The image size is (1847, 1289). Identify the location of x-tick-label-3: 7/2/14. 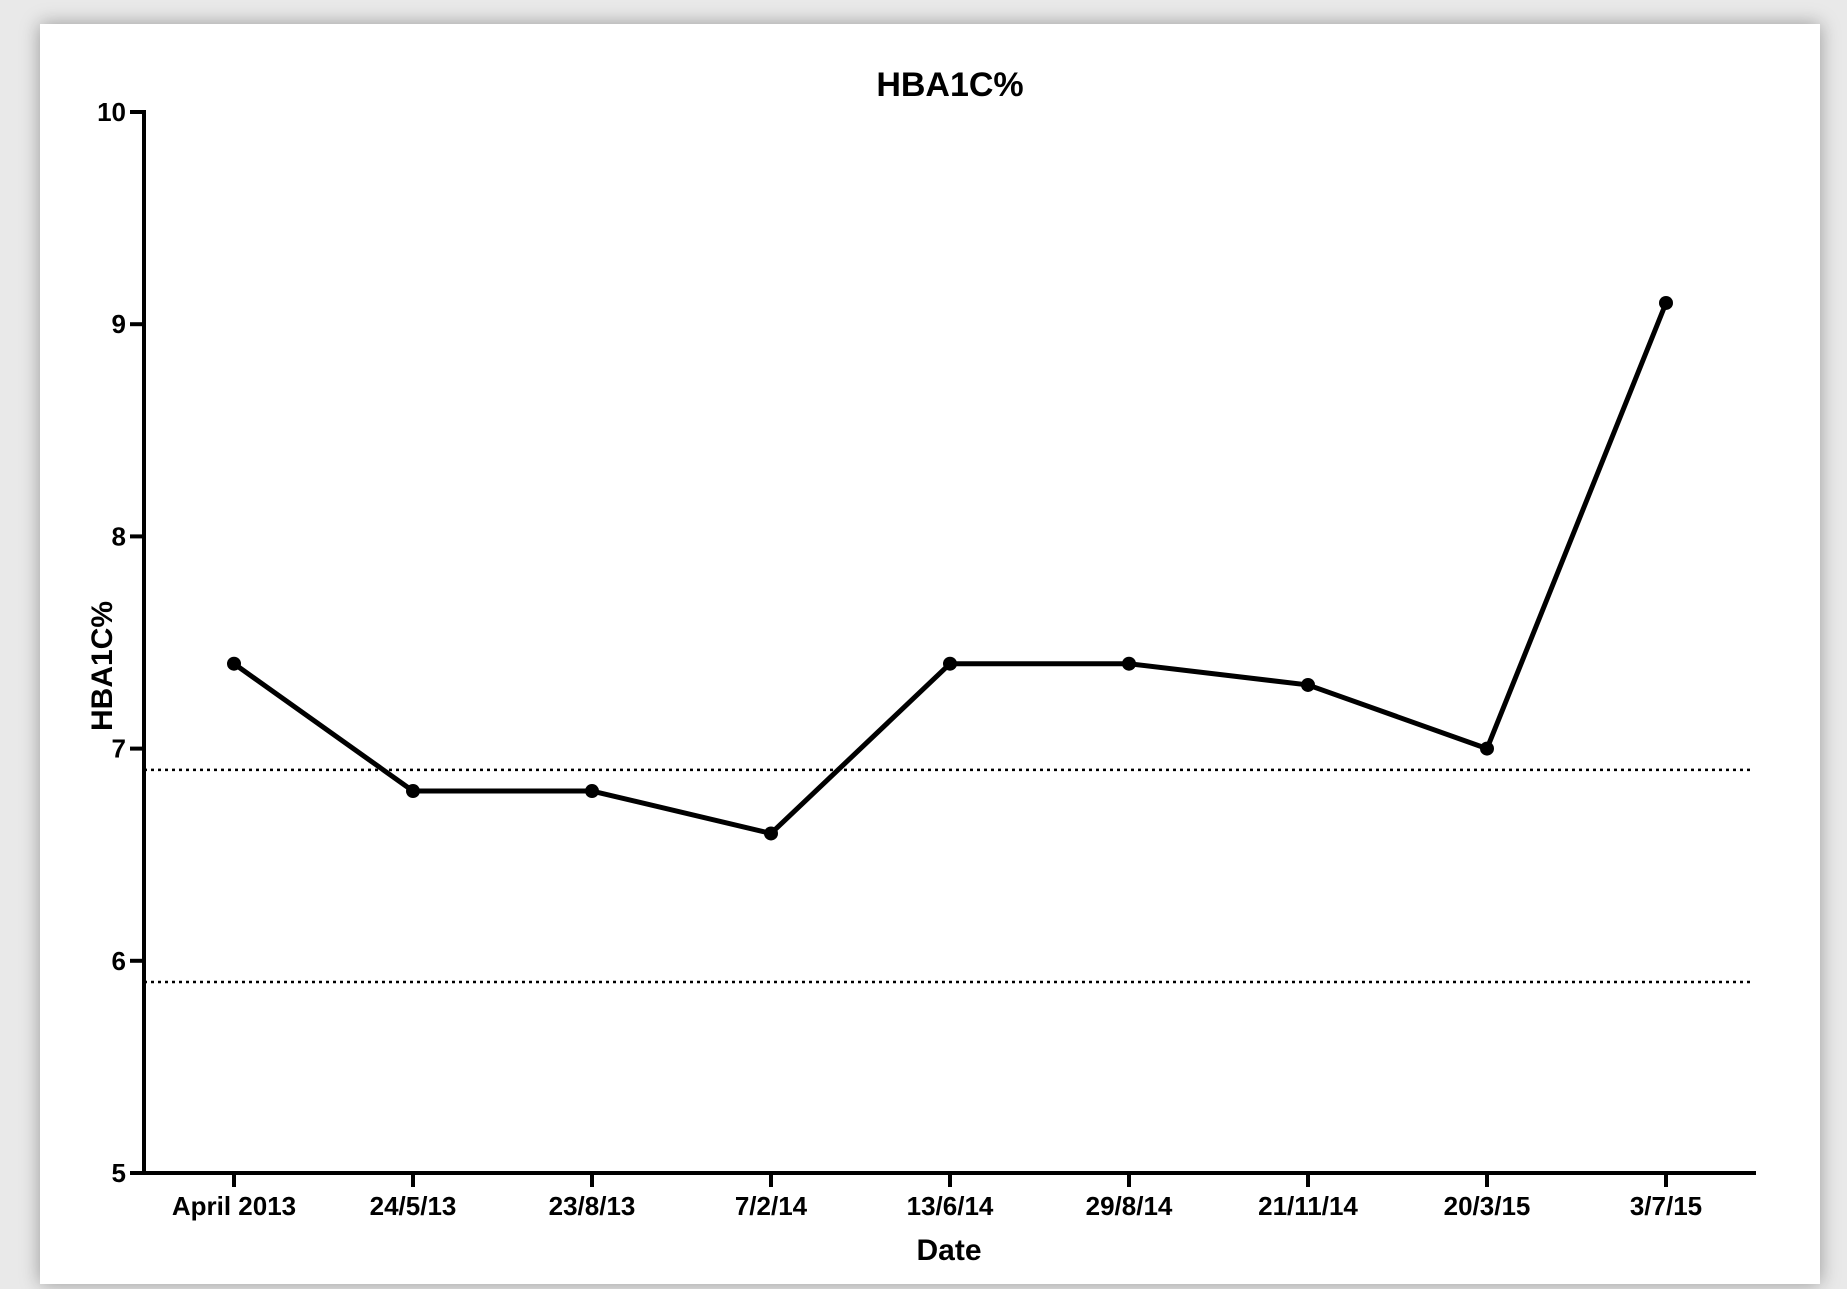
(771, 1206).